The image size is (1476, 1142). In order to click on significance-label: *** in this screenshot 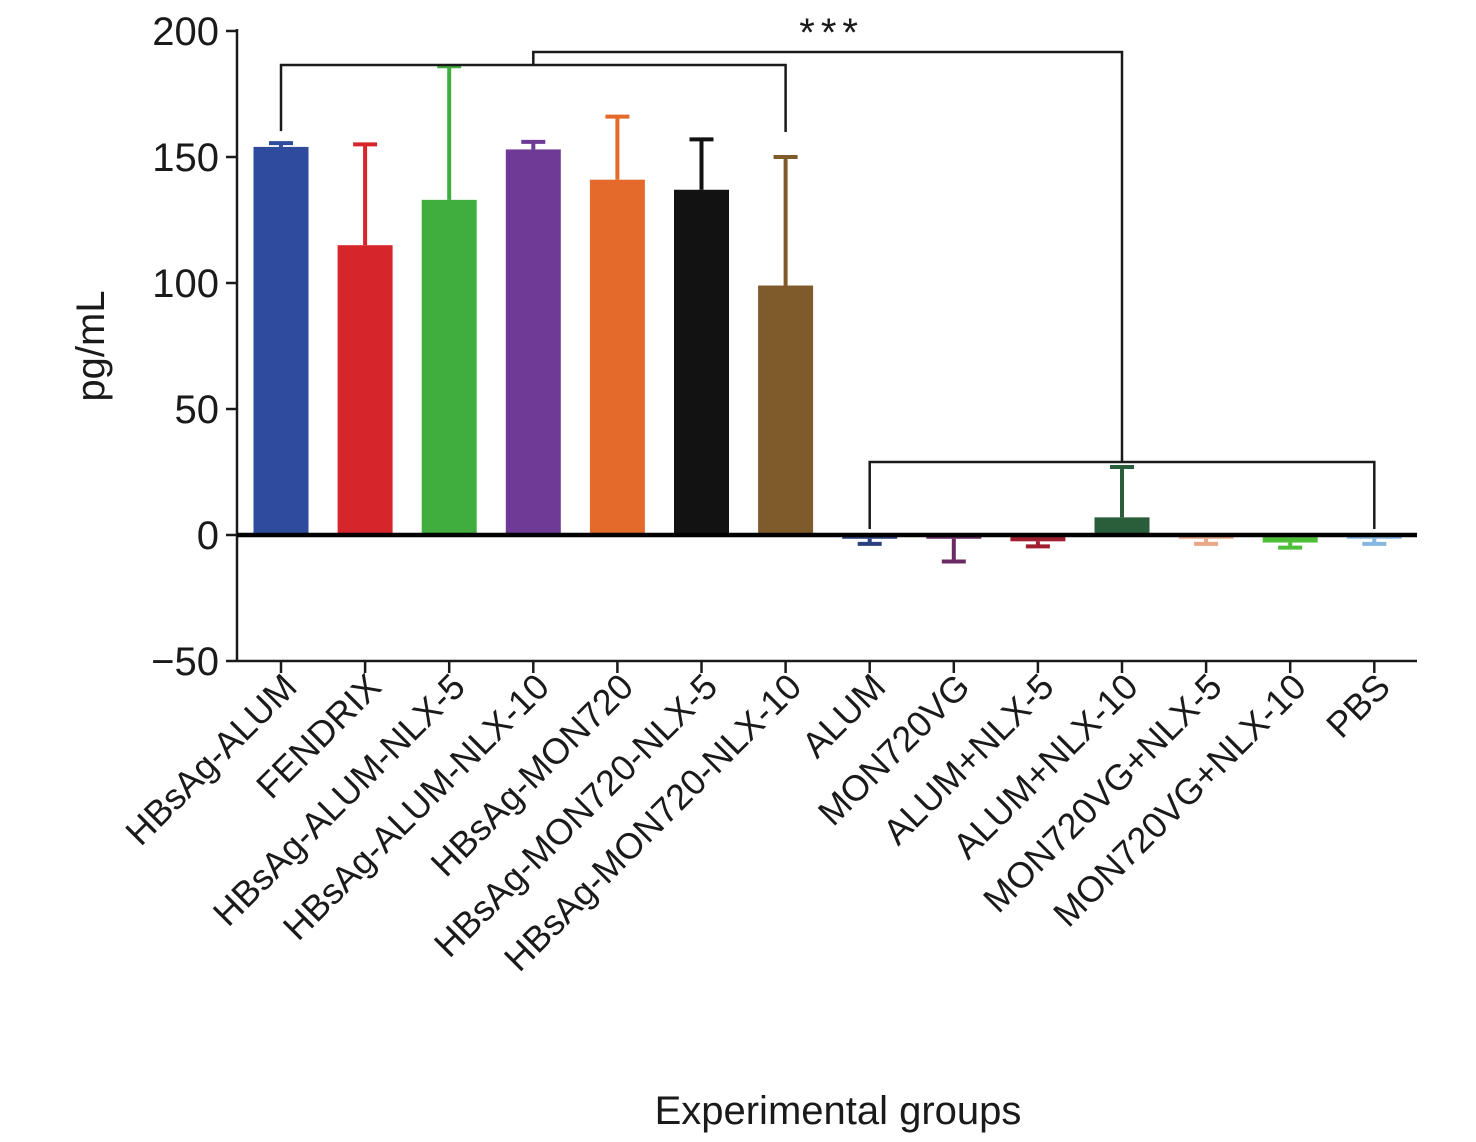, I will do `click(831, 33)`.